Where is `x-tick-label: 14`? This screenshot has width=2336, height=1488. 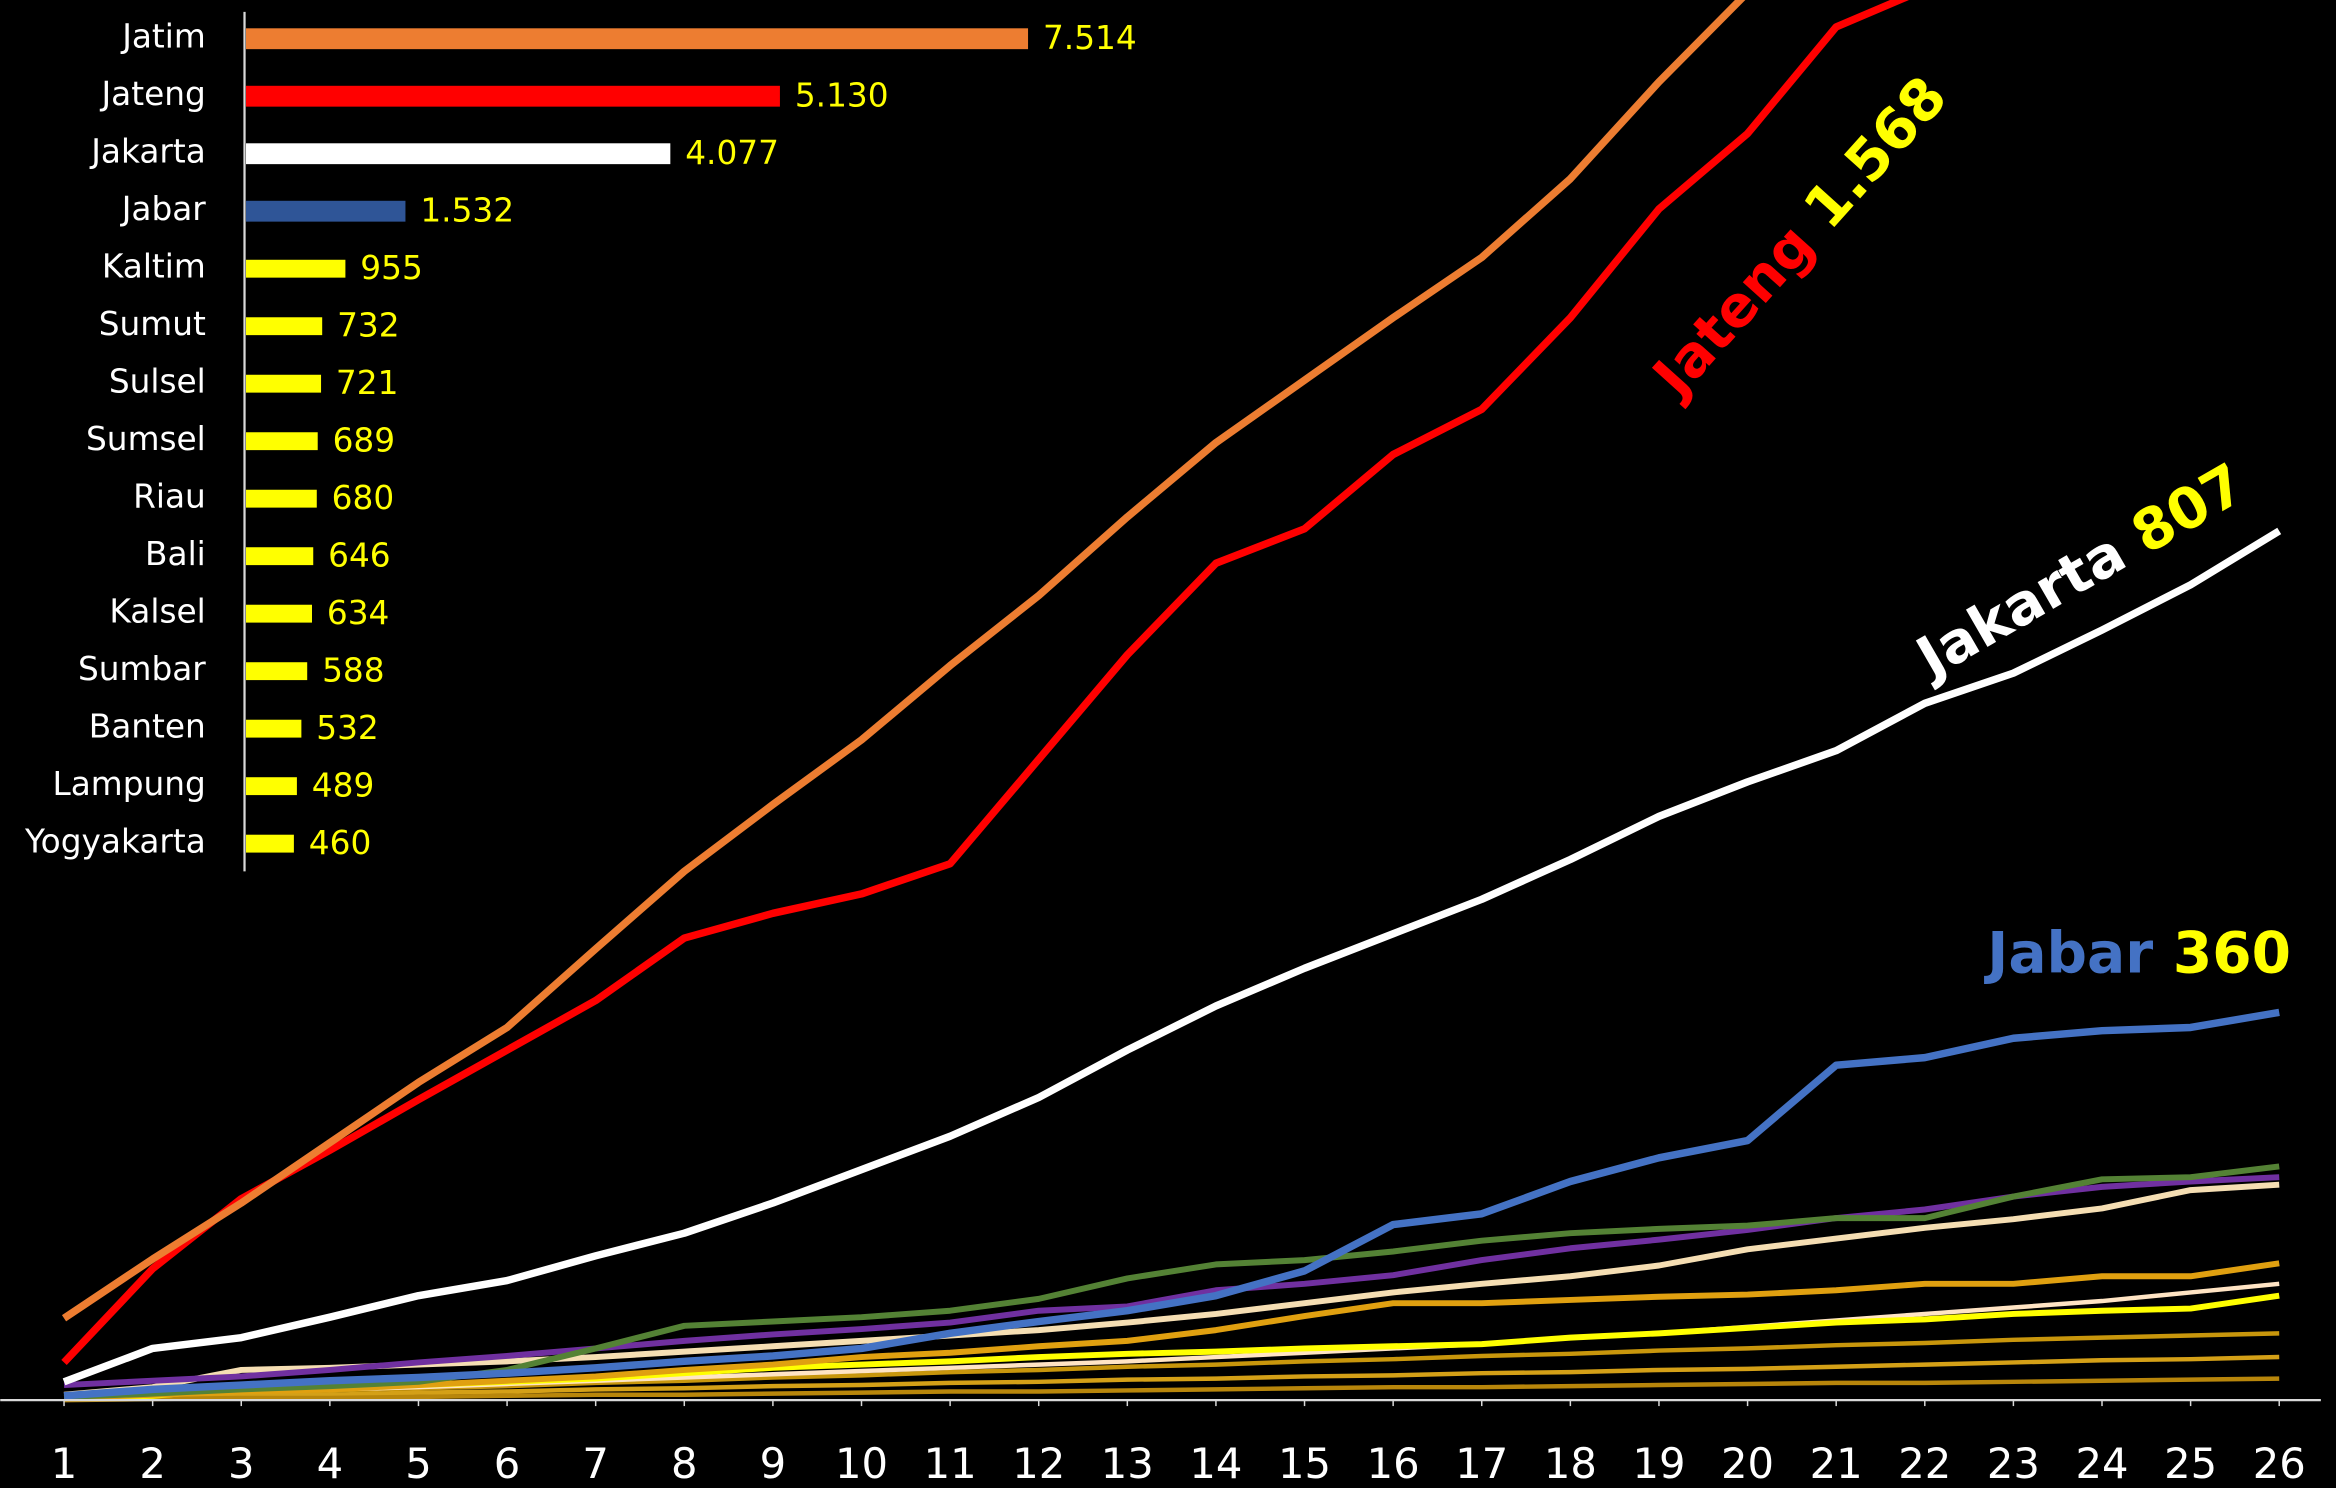
x-tick-label: 14 is located at coordinates (1215, 1463).